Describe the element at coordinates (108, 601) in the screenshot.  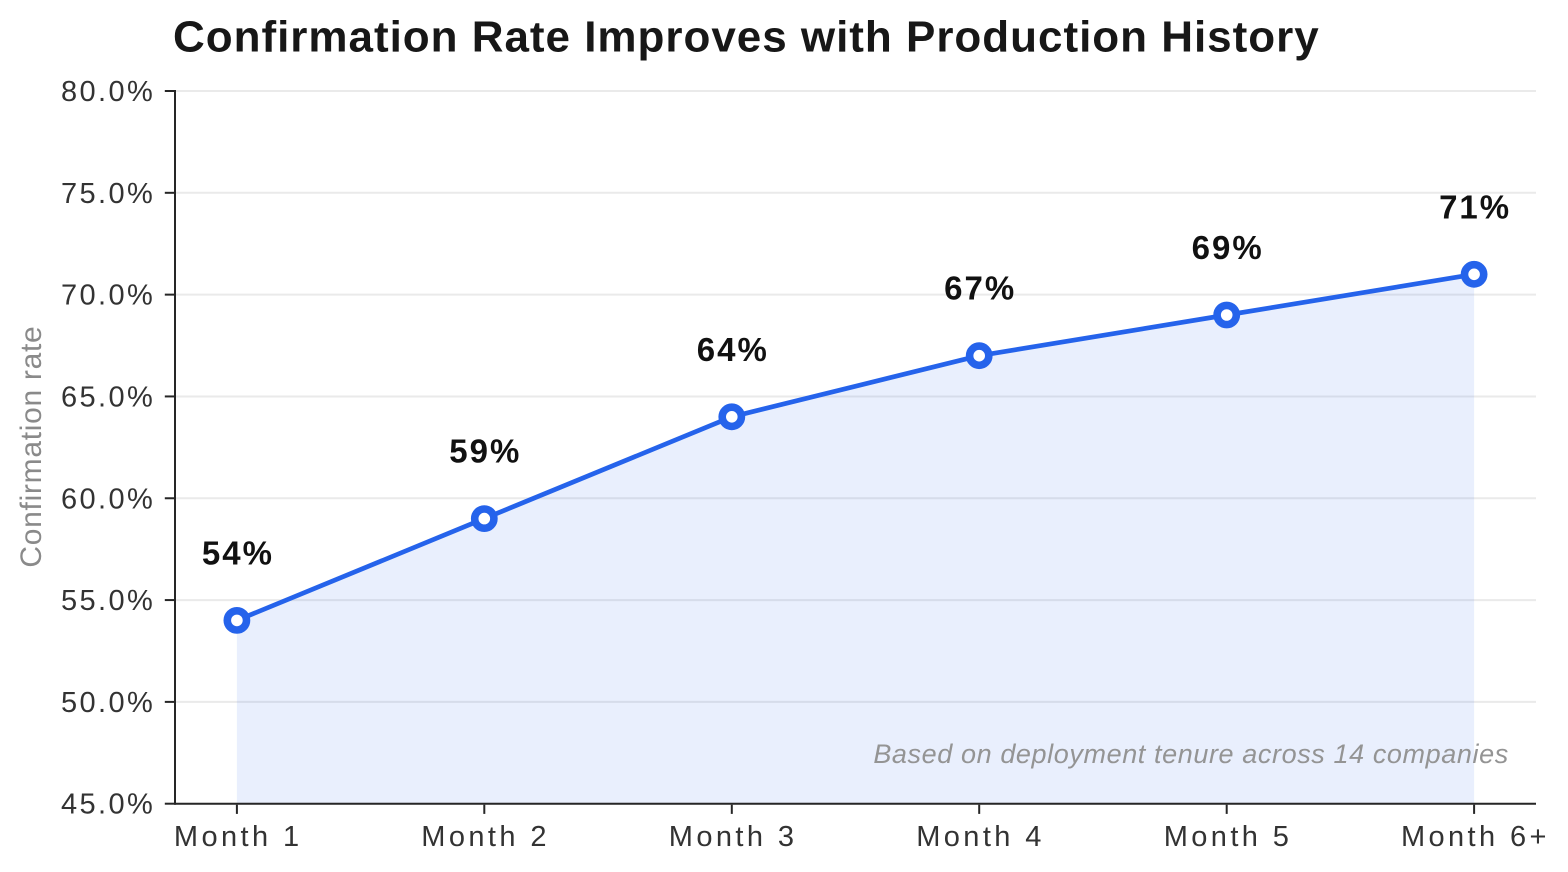
I see `svg-text: 55.0%` at that location.